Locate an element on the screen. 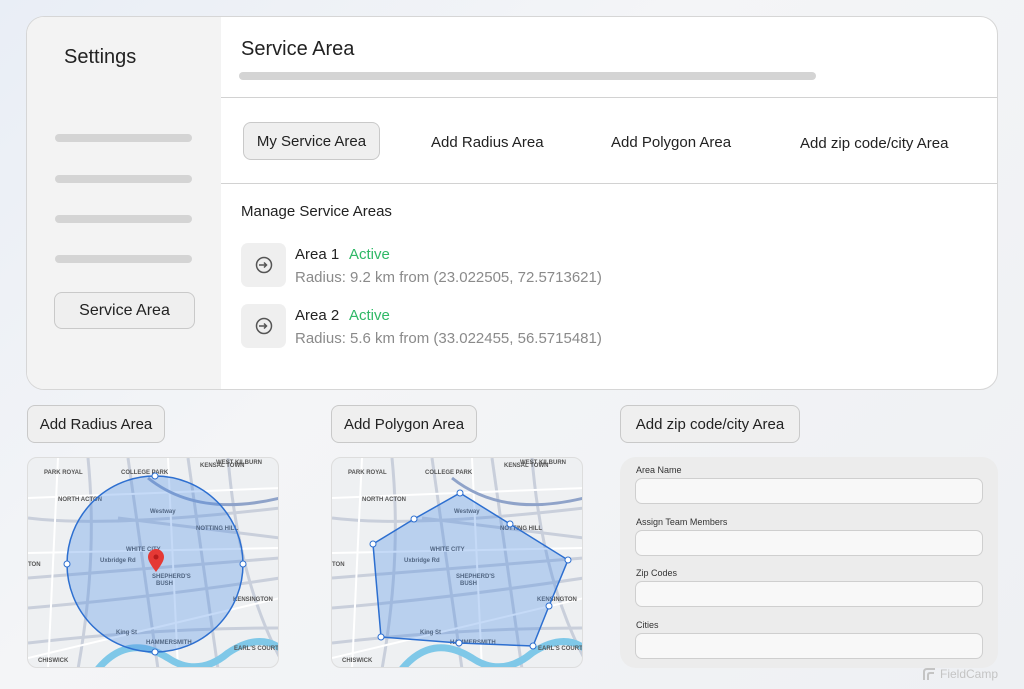 This screenshot has width=1024, height=689. tab: My Service Area is located at coordinates (311, 141).